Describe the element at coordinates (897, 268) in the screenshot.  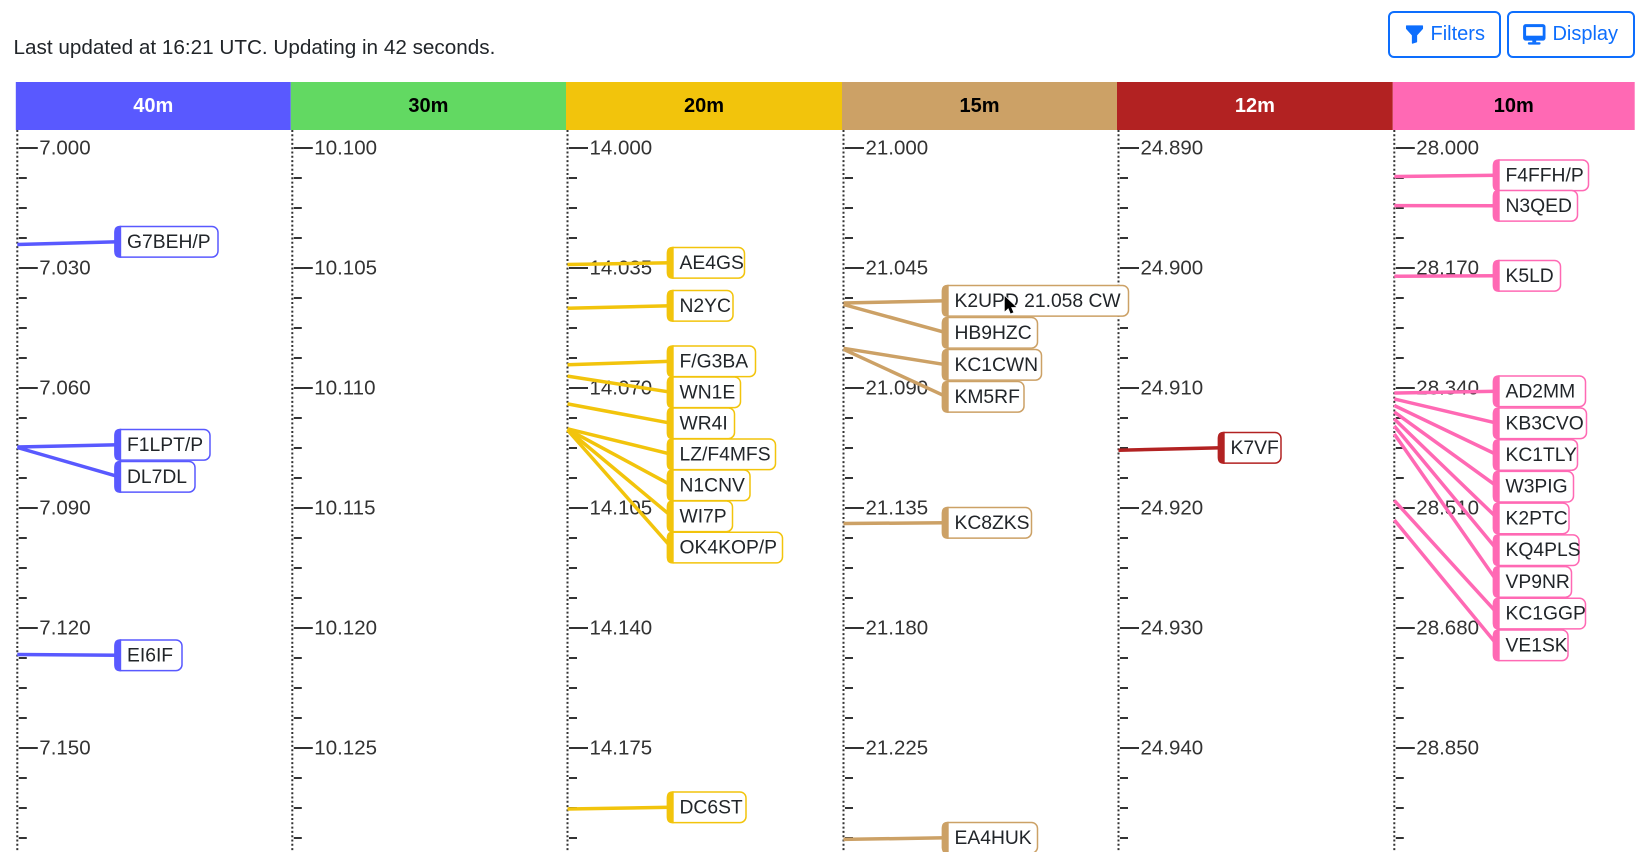
I see `svg-text: 21.045` at that location.